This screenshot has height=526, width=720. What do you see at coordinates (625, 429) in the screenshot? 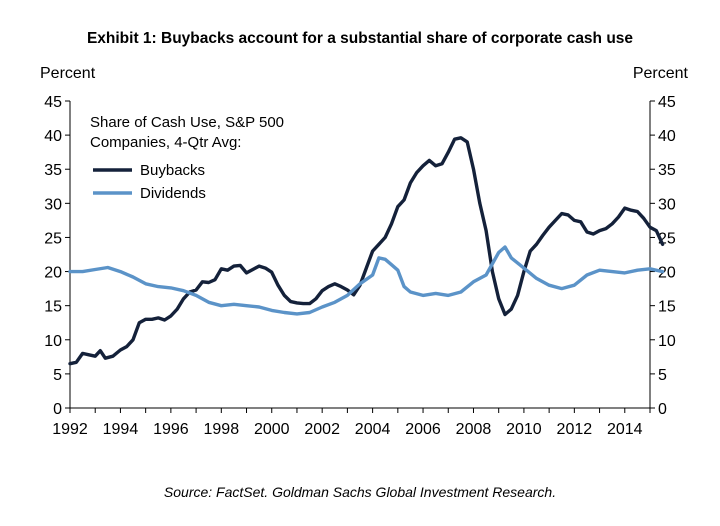
I see `x-tick-label: 2014` at bounding box center [625, 429].